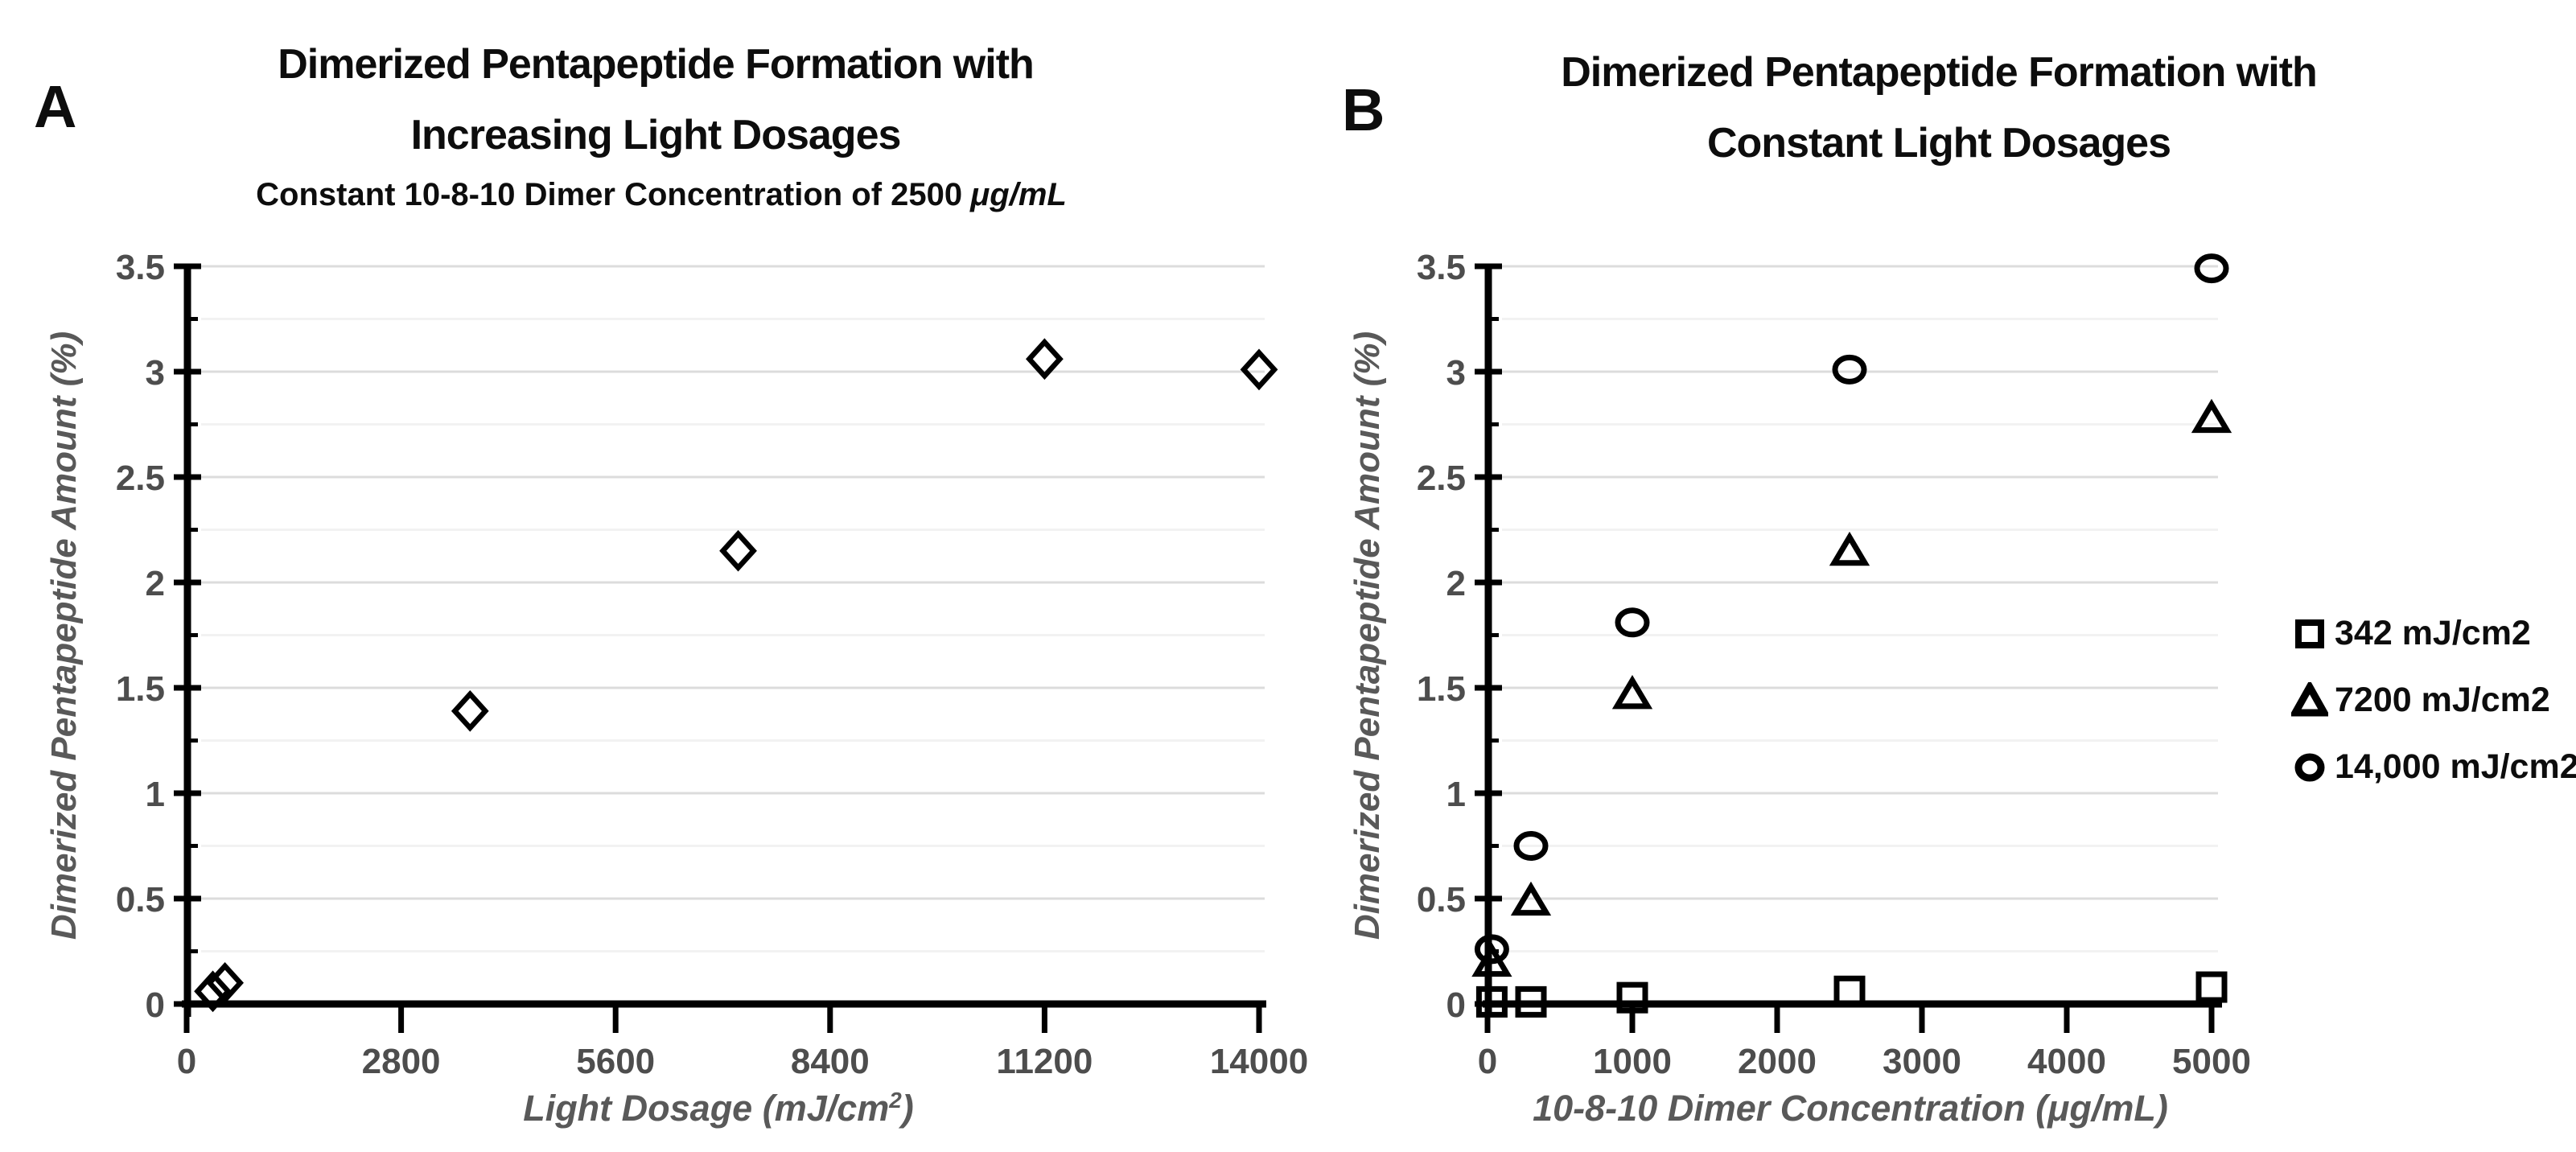  I want to click on panel-b-title-line2: Constant Light Dosages, so click(1938, 143).